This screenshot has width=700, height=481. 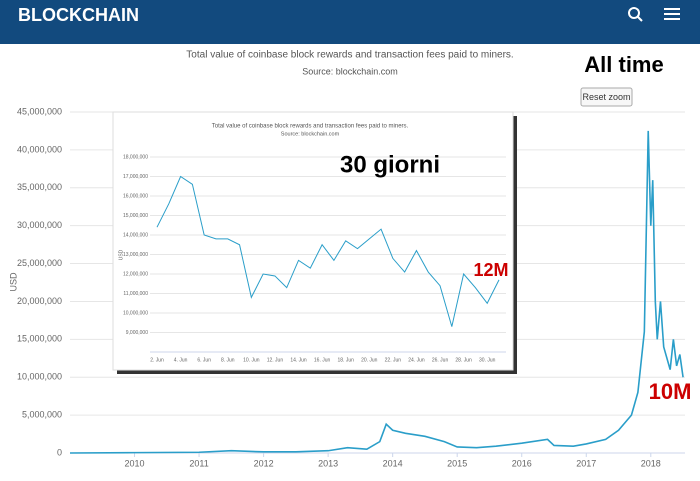 I want to click on x-tick-label: 10. Jun, so click(x=251, y=360).